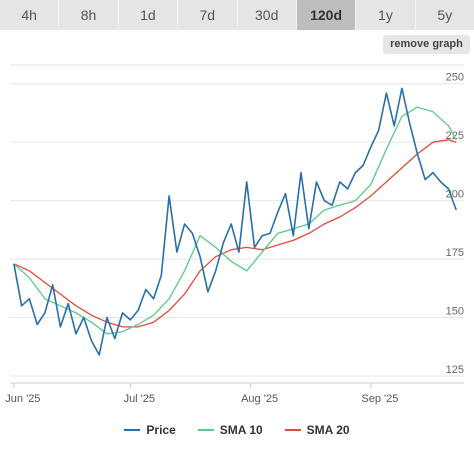 The height and width of the screenshot is (455, 474). What do you see at coordinates (22, 399) in the screenshot?
I see `x-tick-label: Jun '25` at bounding box center [22, 399].